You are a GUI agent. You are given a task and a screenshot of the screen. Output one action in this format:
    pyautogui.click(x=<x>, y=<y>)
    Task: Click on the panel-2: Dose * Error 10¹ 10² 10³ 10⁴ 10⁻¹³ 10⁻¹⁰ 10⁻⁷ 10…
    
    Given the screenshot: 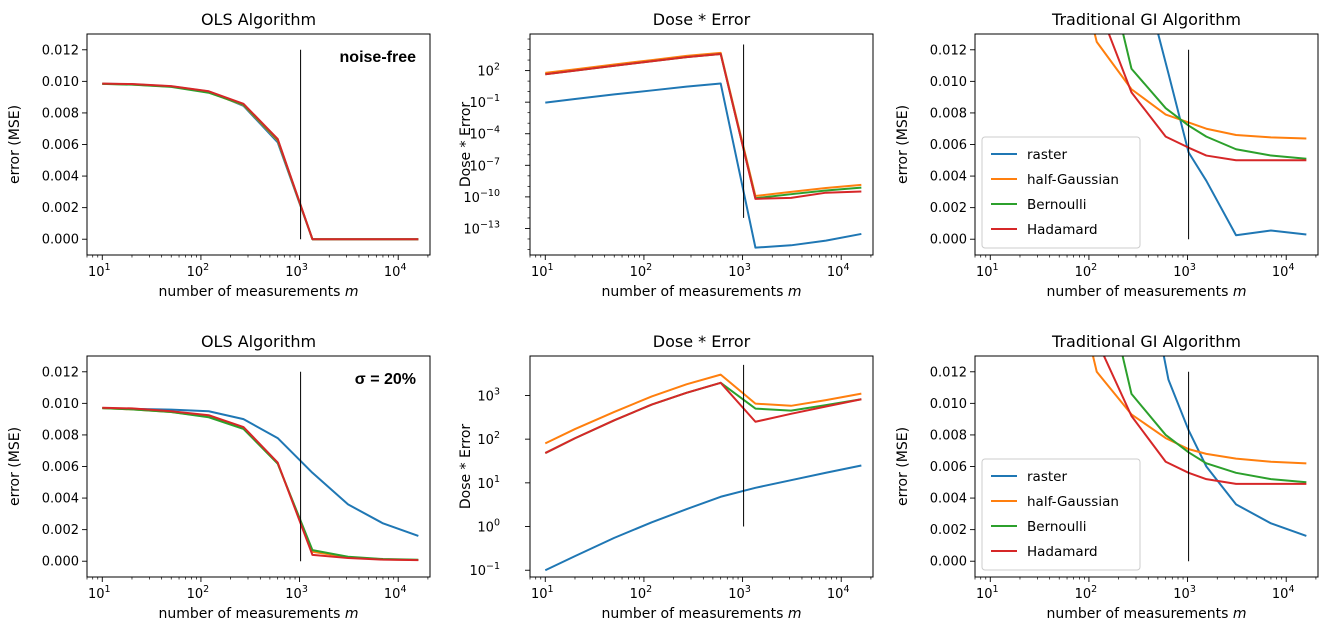 What is the action you would take?
    pyautogui.click(x=666, y=155)
    